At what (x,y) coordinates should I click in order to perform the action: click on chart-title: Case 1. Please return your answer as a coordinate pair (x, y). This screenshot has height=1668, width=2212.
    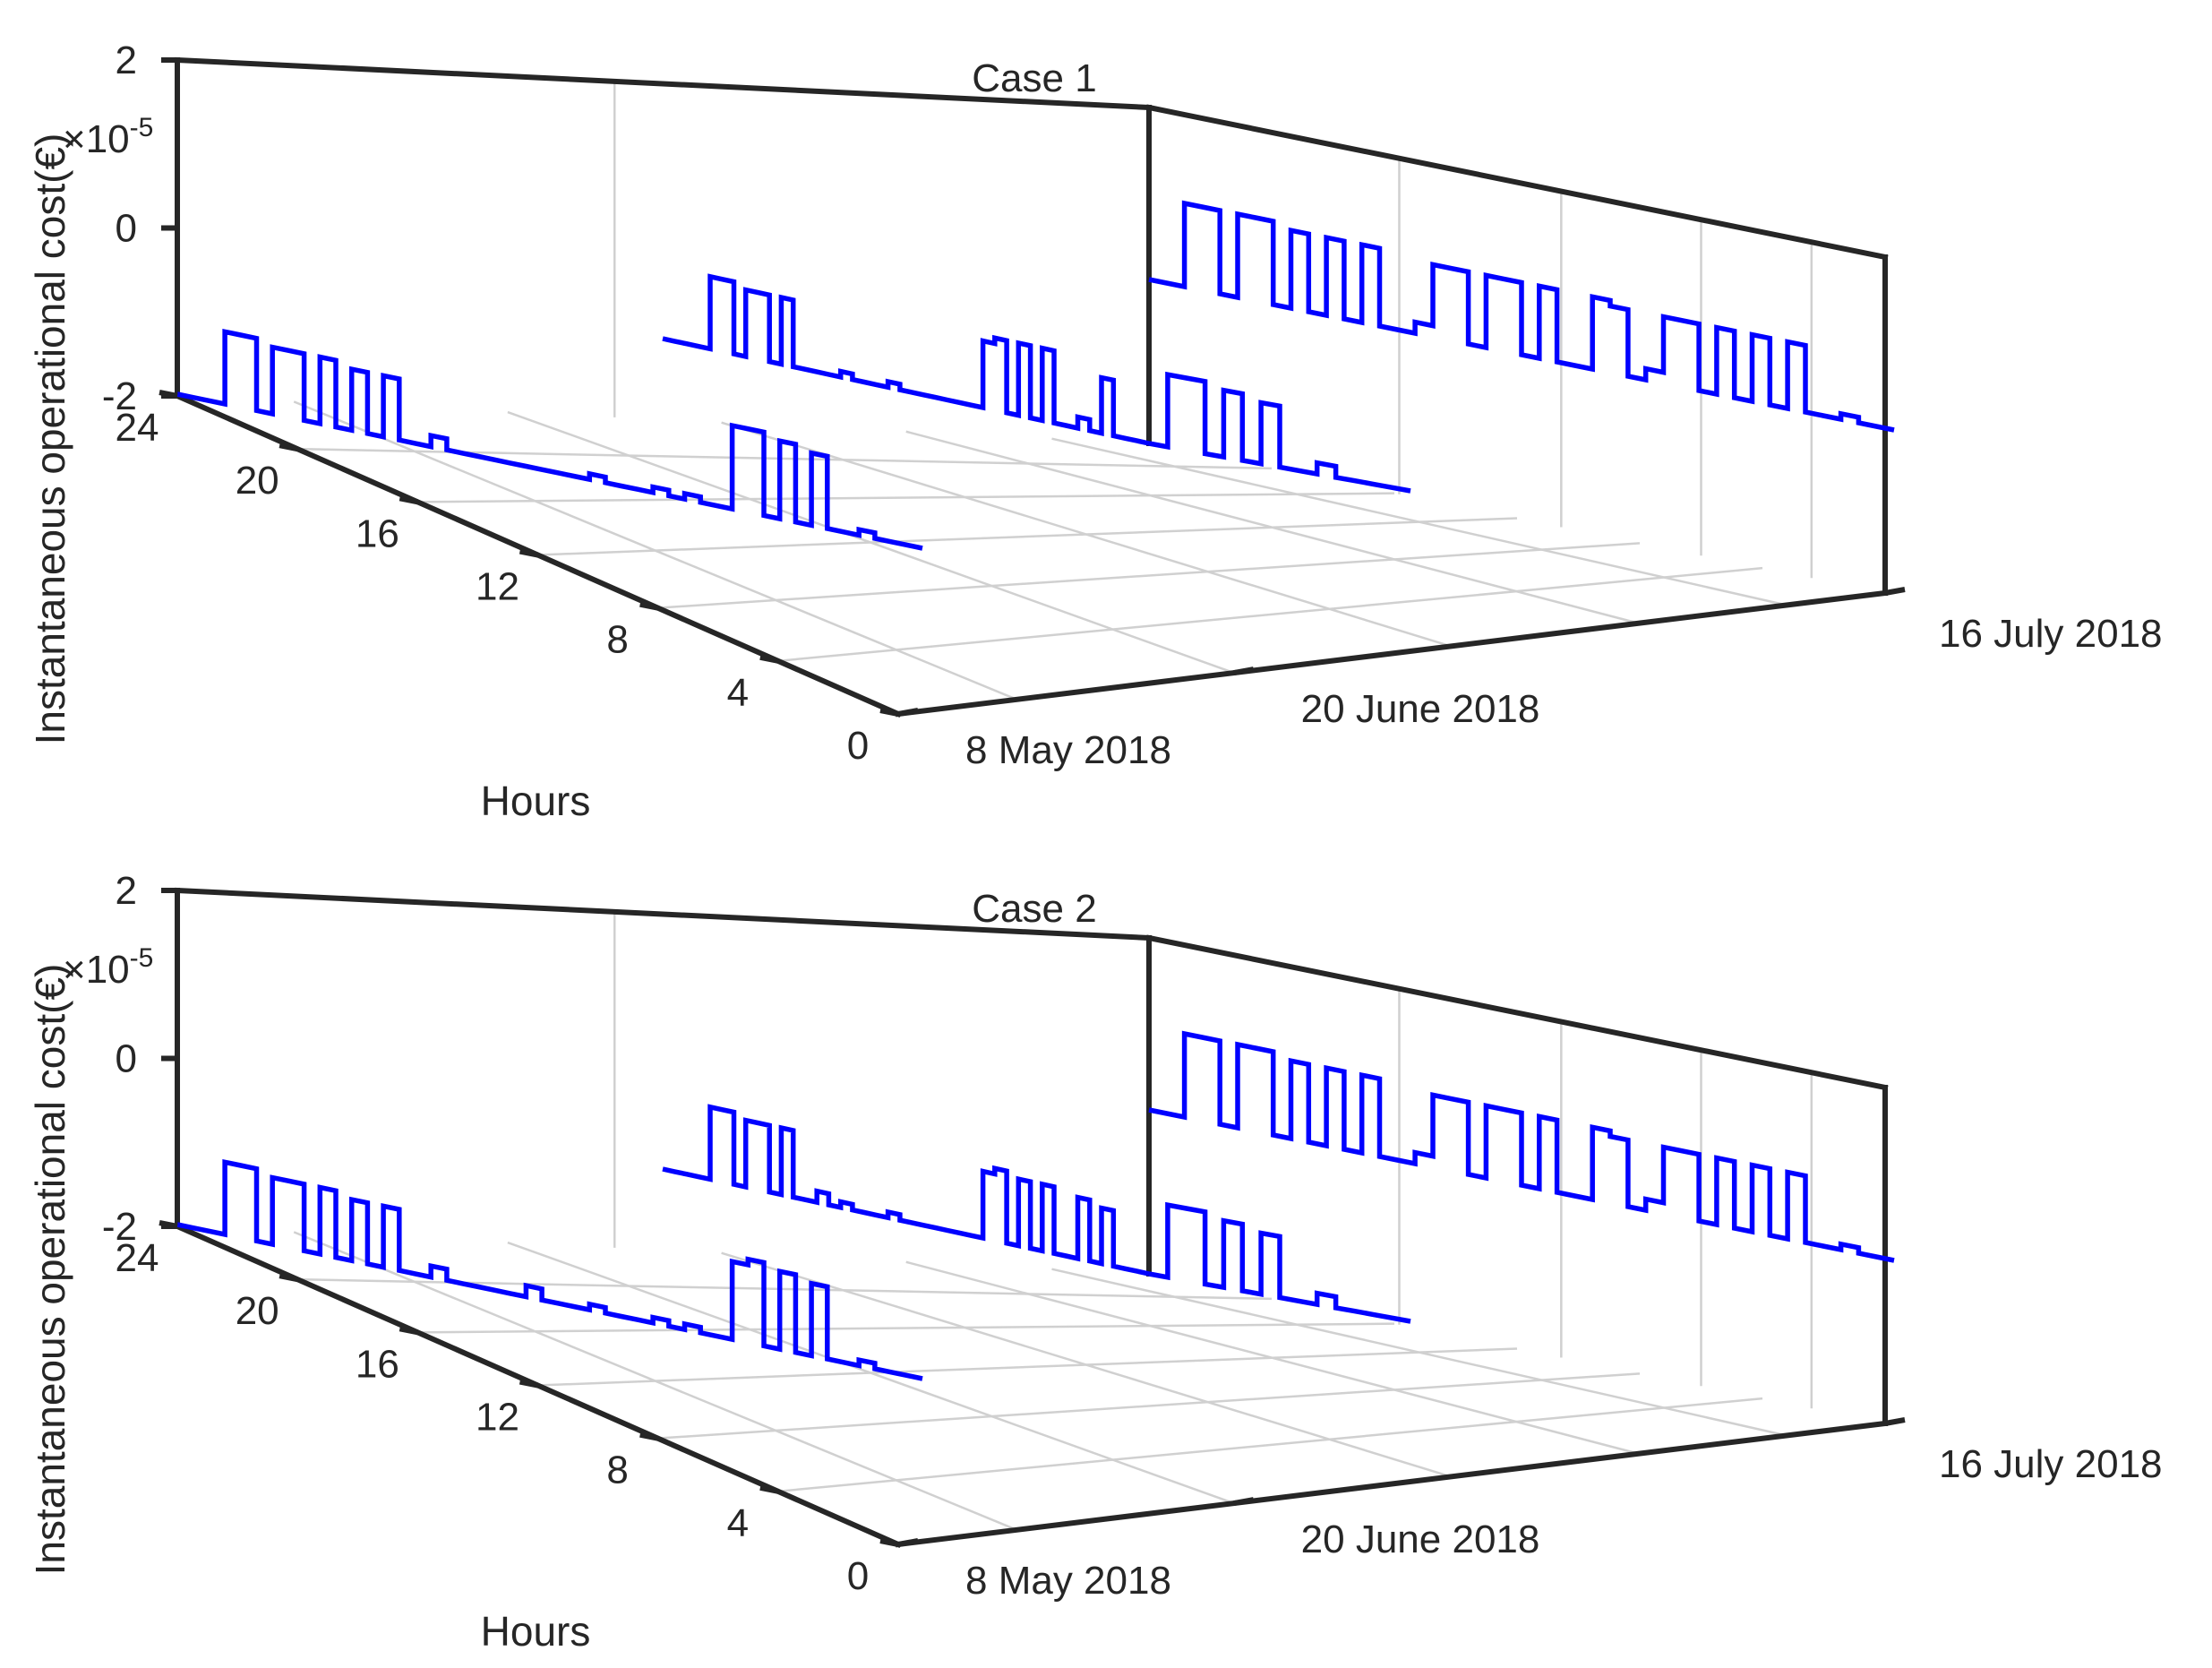
    Looking at the image, I should click on (1034, 78).